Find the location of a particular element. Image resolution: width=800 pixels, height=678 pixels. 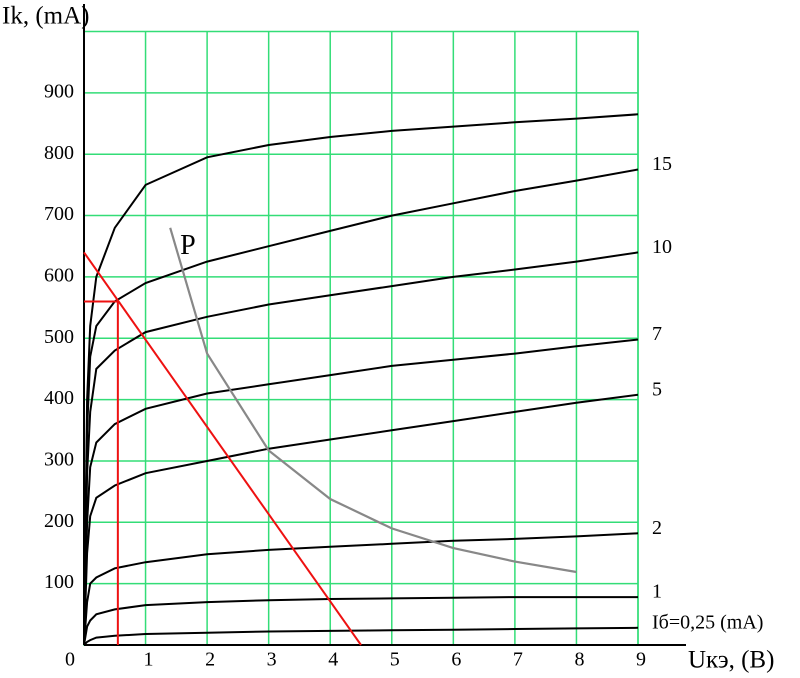

y-tick-label: 400 is located at coordinates (59, 398).